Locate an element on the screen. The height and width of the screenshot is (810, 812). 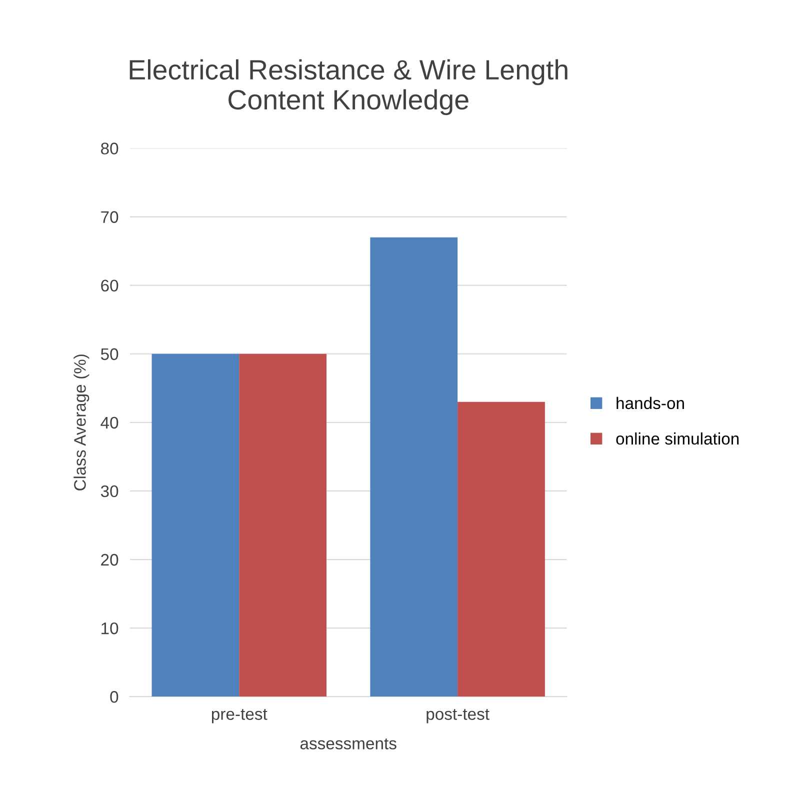
y-tick-label: 80 is located at coordinates (109, 148).